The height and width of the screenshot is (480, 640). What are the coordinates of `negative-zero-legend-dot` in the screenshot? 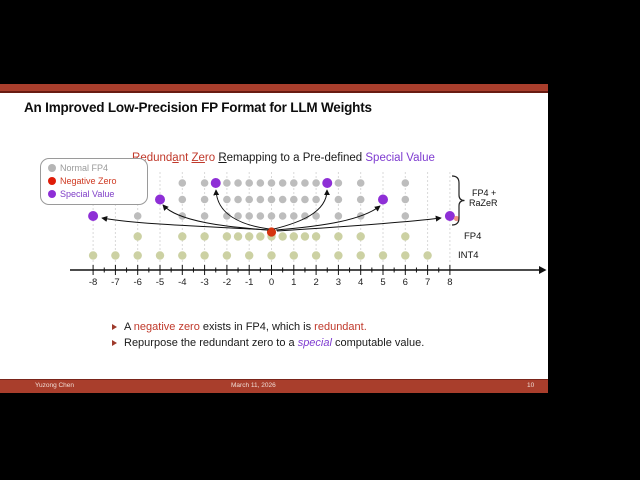 It's located at (52, 180).